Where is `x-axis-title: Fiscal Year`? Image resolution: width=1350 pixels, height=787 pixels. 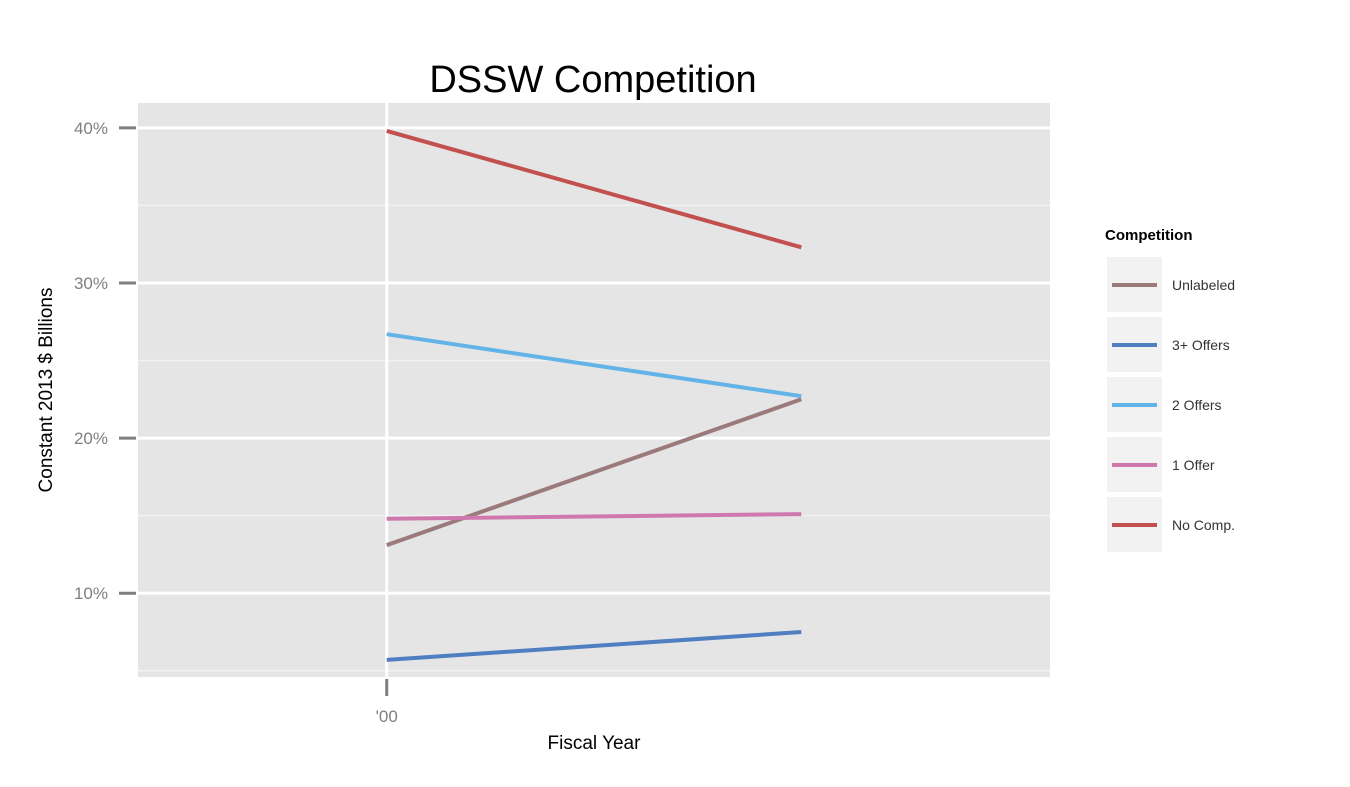 x-axis-title: Fiscal Year is located at coordinates (595, 743).